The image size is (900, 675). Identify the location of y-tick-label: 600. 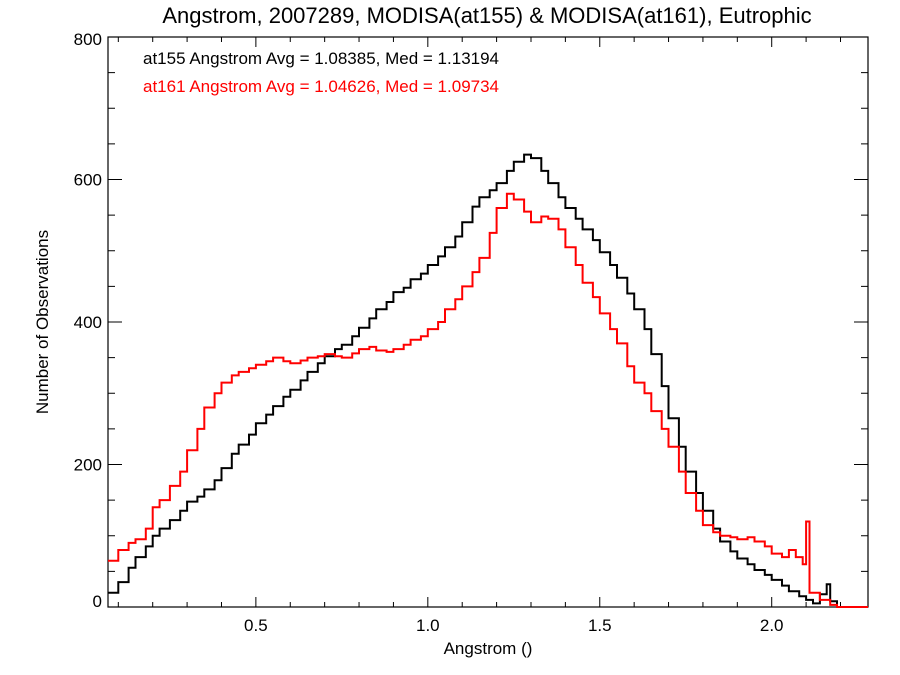
(88, 180).